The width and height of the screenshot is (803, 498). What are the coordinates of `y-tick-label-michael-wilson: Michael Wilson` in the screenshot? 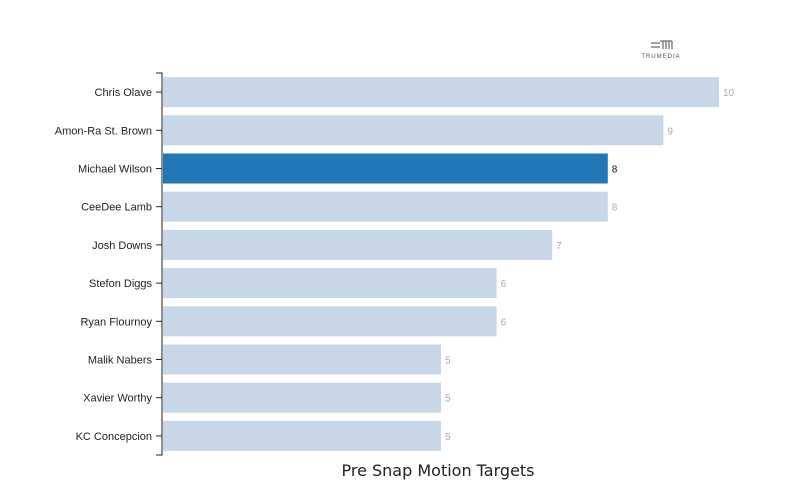 It's located at (115, 170).